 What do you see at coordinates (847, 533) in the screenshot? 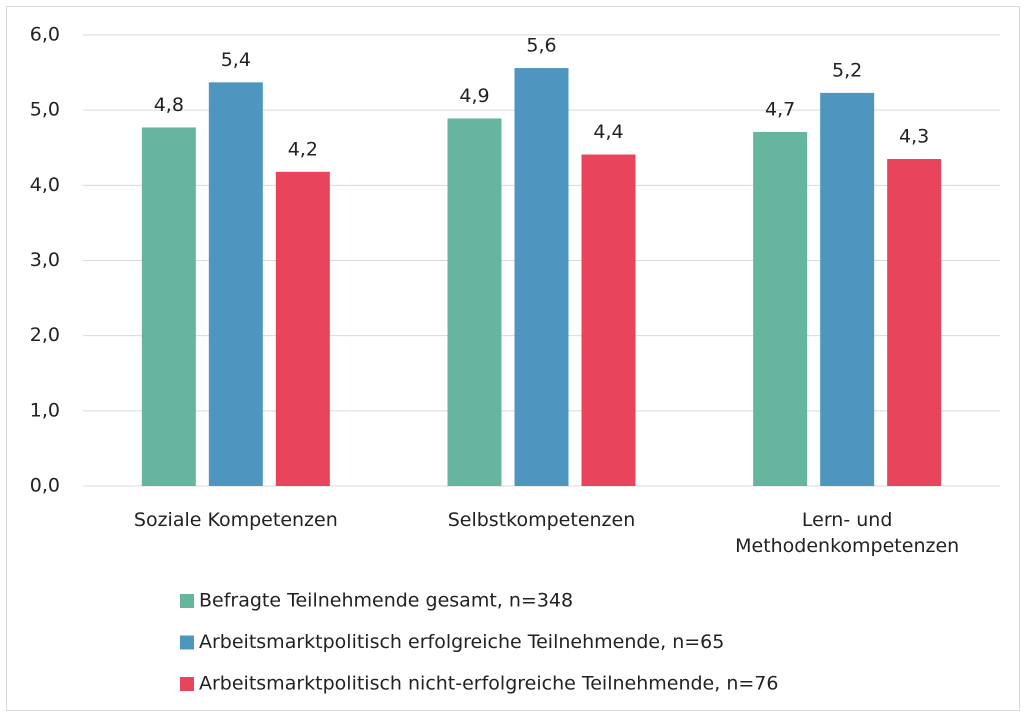
I see `x-tick-label: Lern- und Methodenkompetenzen` at bounding box center [847, 533].